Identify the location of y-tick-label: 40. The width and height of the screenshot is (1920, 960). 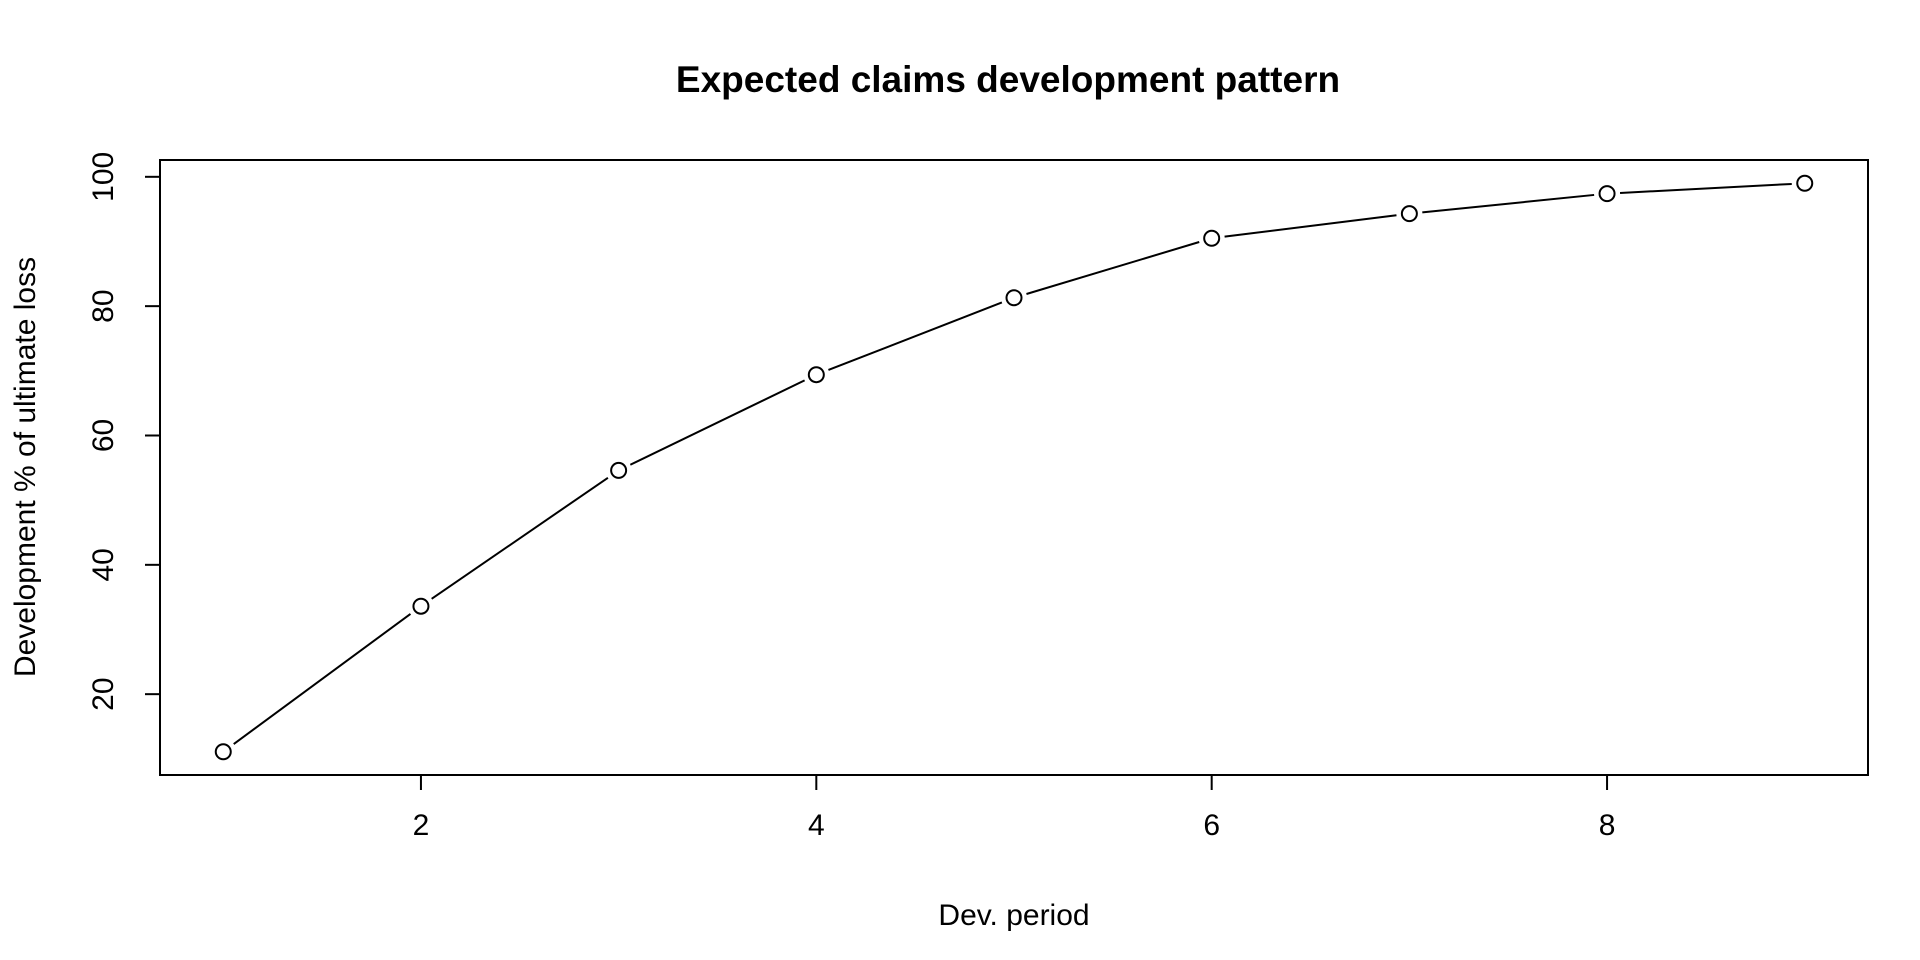
(103, 564).